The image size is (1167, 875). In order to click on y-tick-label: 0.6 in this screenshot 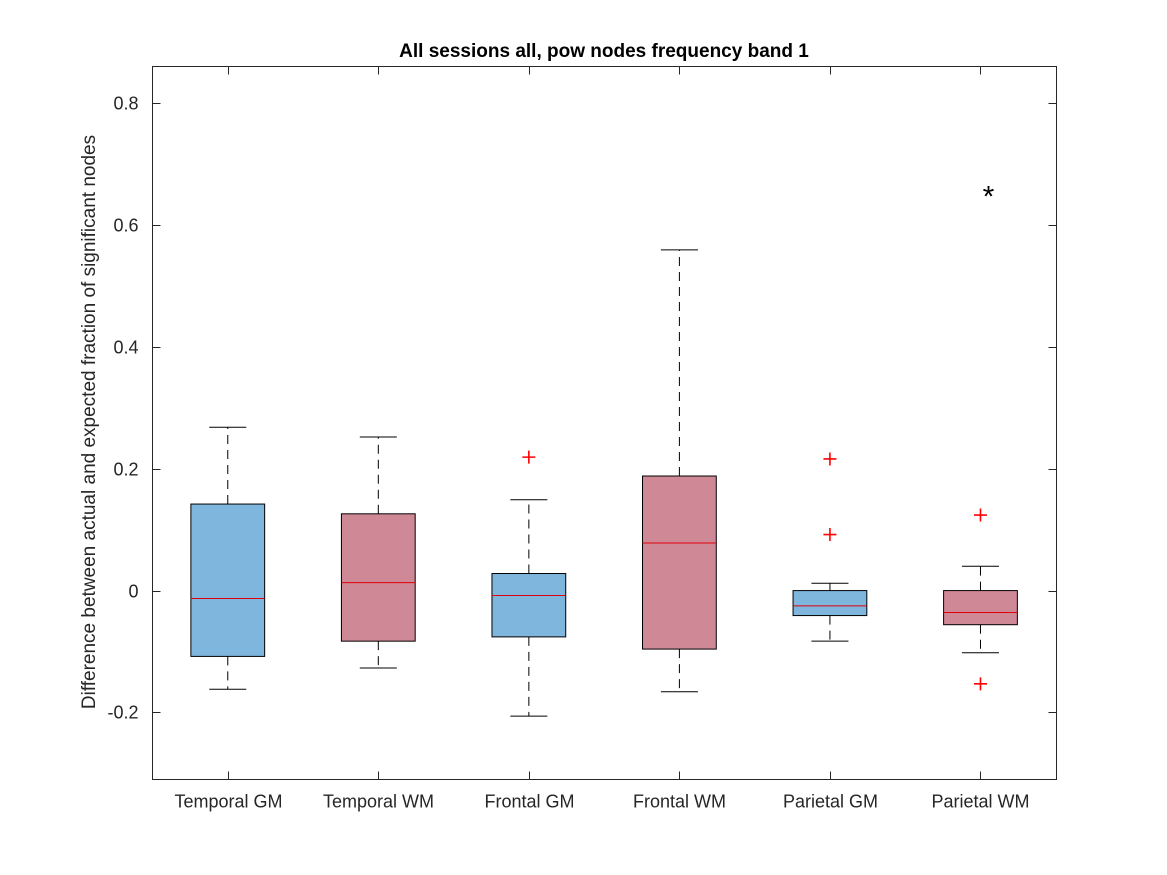, I will do `click(125, 226)`.